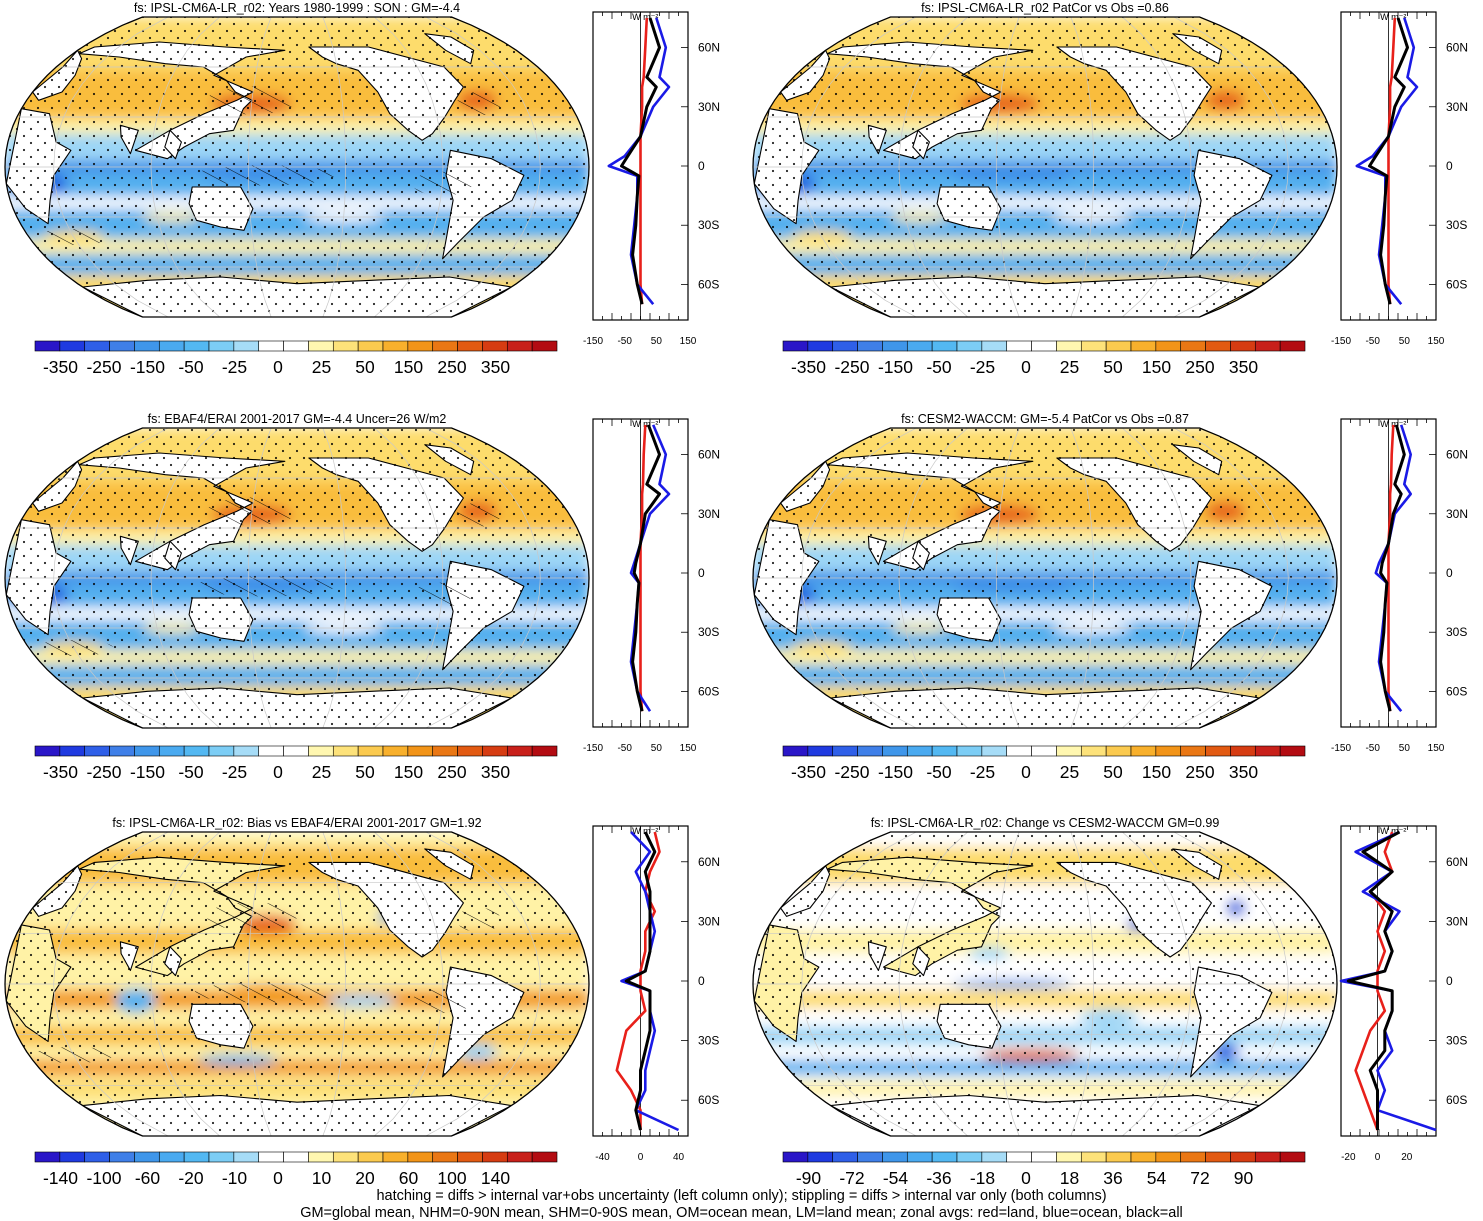 This screenshot has width=1483, height=1221. What do you see at coordinates (657, 341) in the screenshot?
I see `zonal-x-tick-label: 50` at bounding box center [657, 341].